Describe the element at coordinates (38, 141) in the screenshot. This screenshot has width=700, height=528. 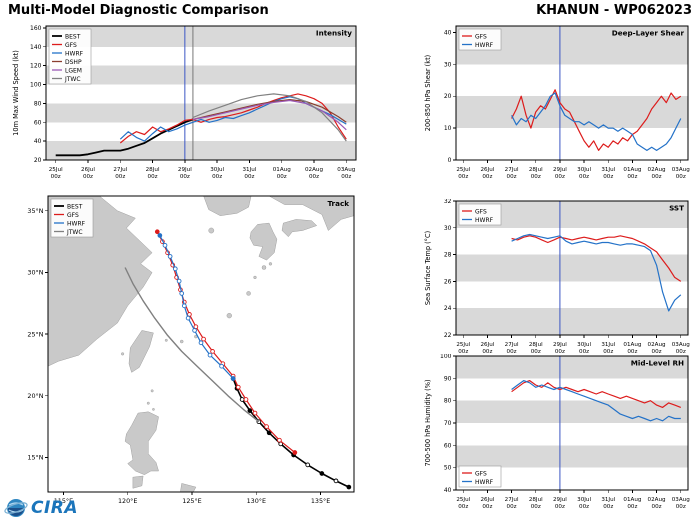
I see `svg-text: 40` at that location.